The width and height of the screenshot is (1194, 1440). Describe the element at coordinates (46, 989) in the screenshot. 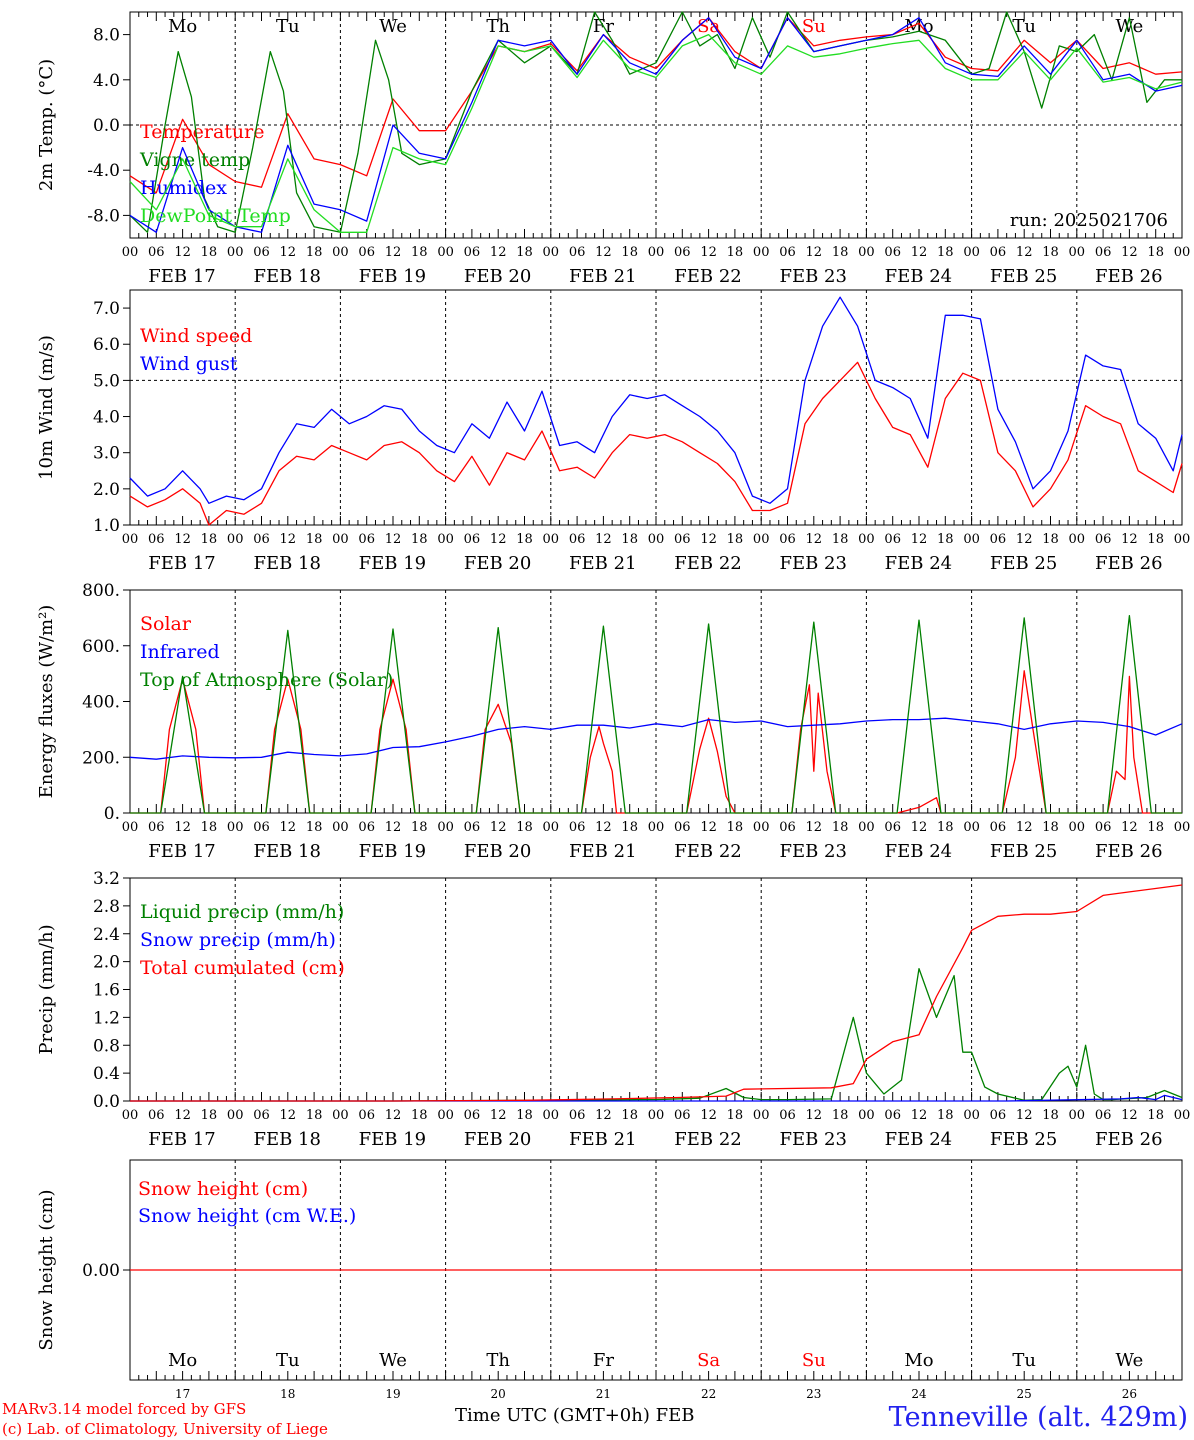

I see `y-axis-label: Precip (mm/h)` at that location.